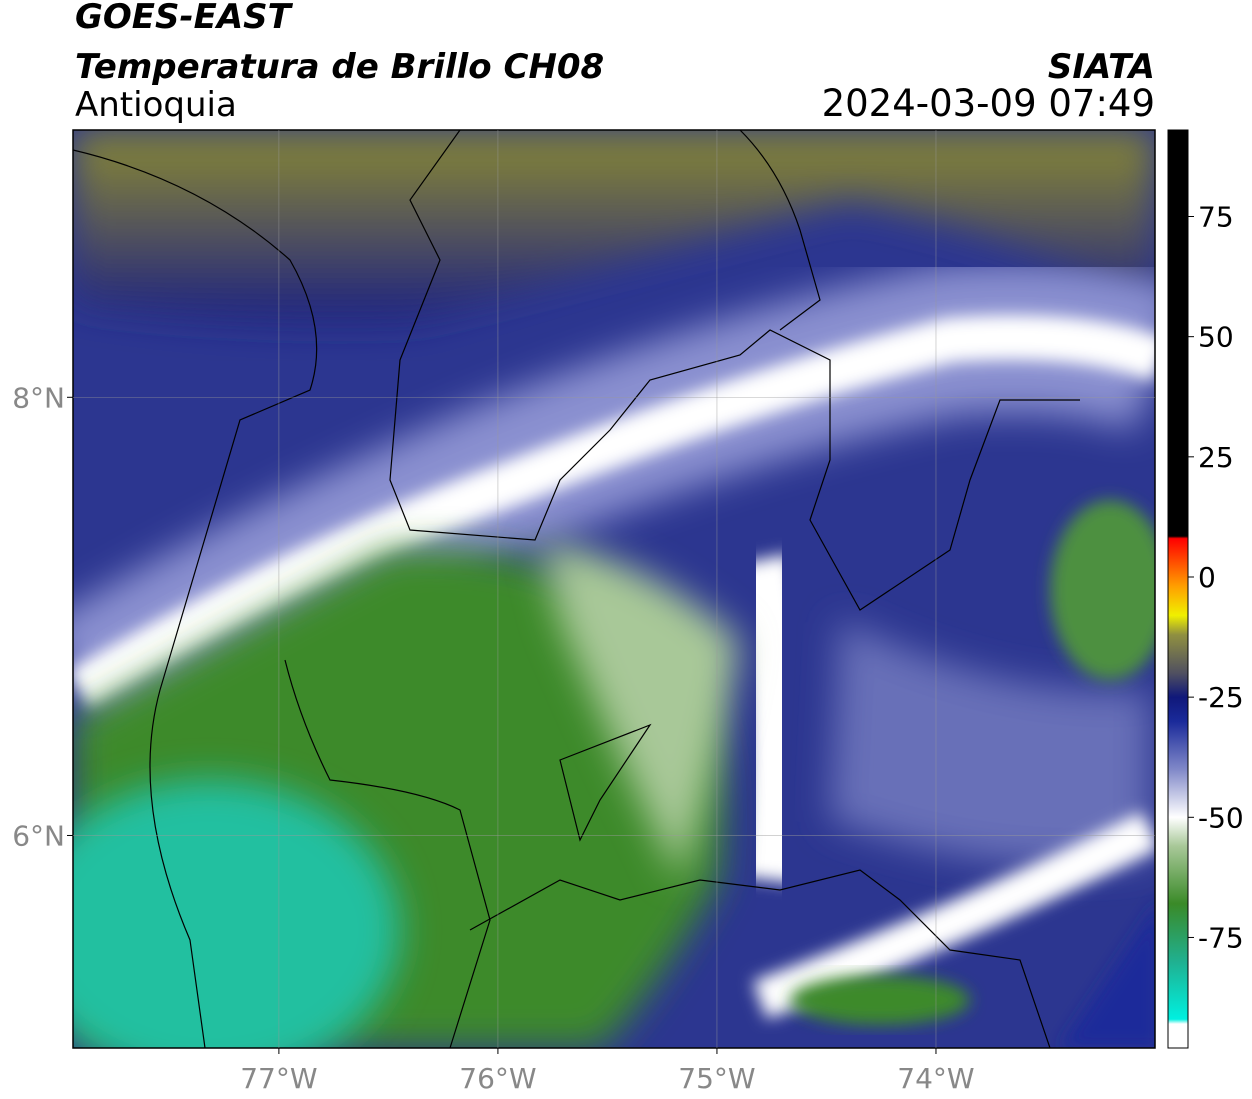 Image resolution: width=1252 pixels, height=1099 pixels. Describe the element at coordinates (1216, 337) in the screenshot. I see `colorbar-tick-label: 50` at that location.